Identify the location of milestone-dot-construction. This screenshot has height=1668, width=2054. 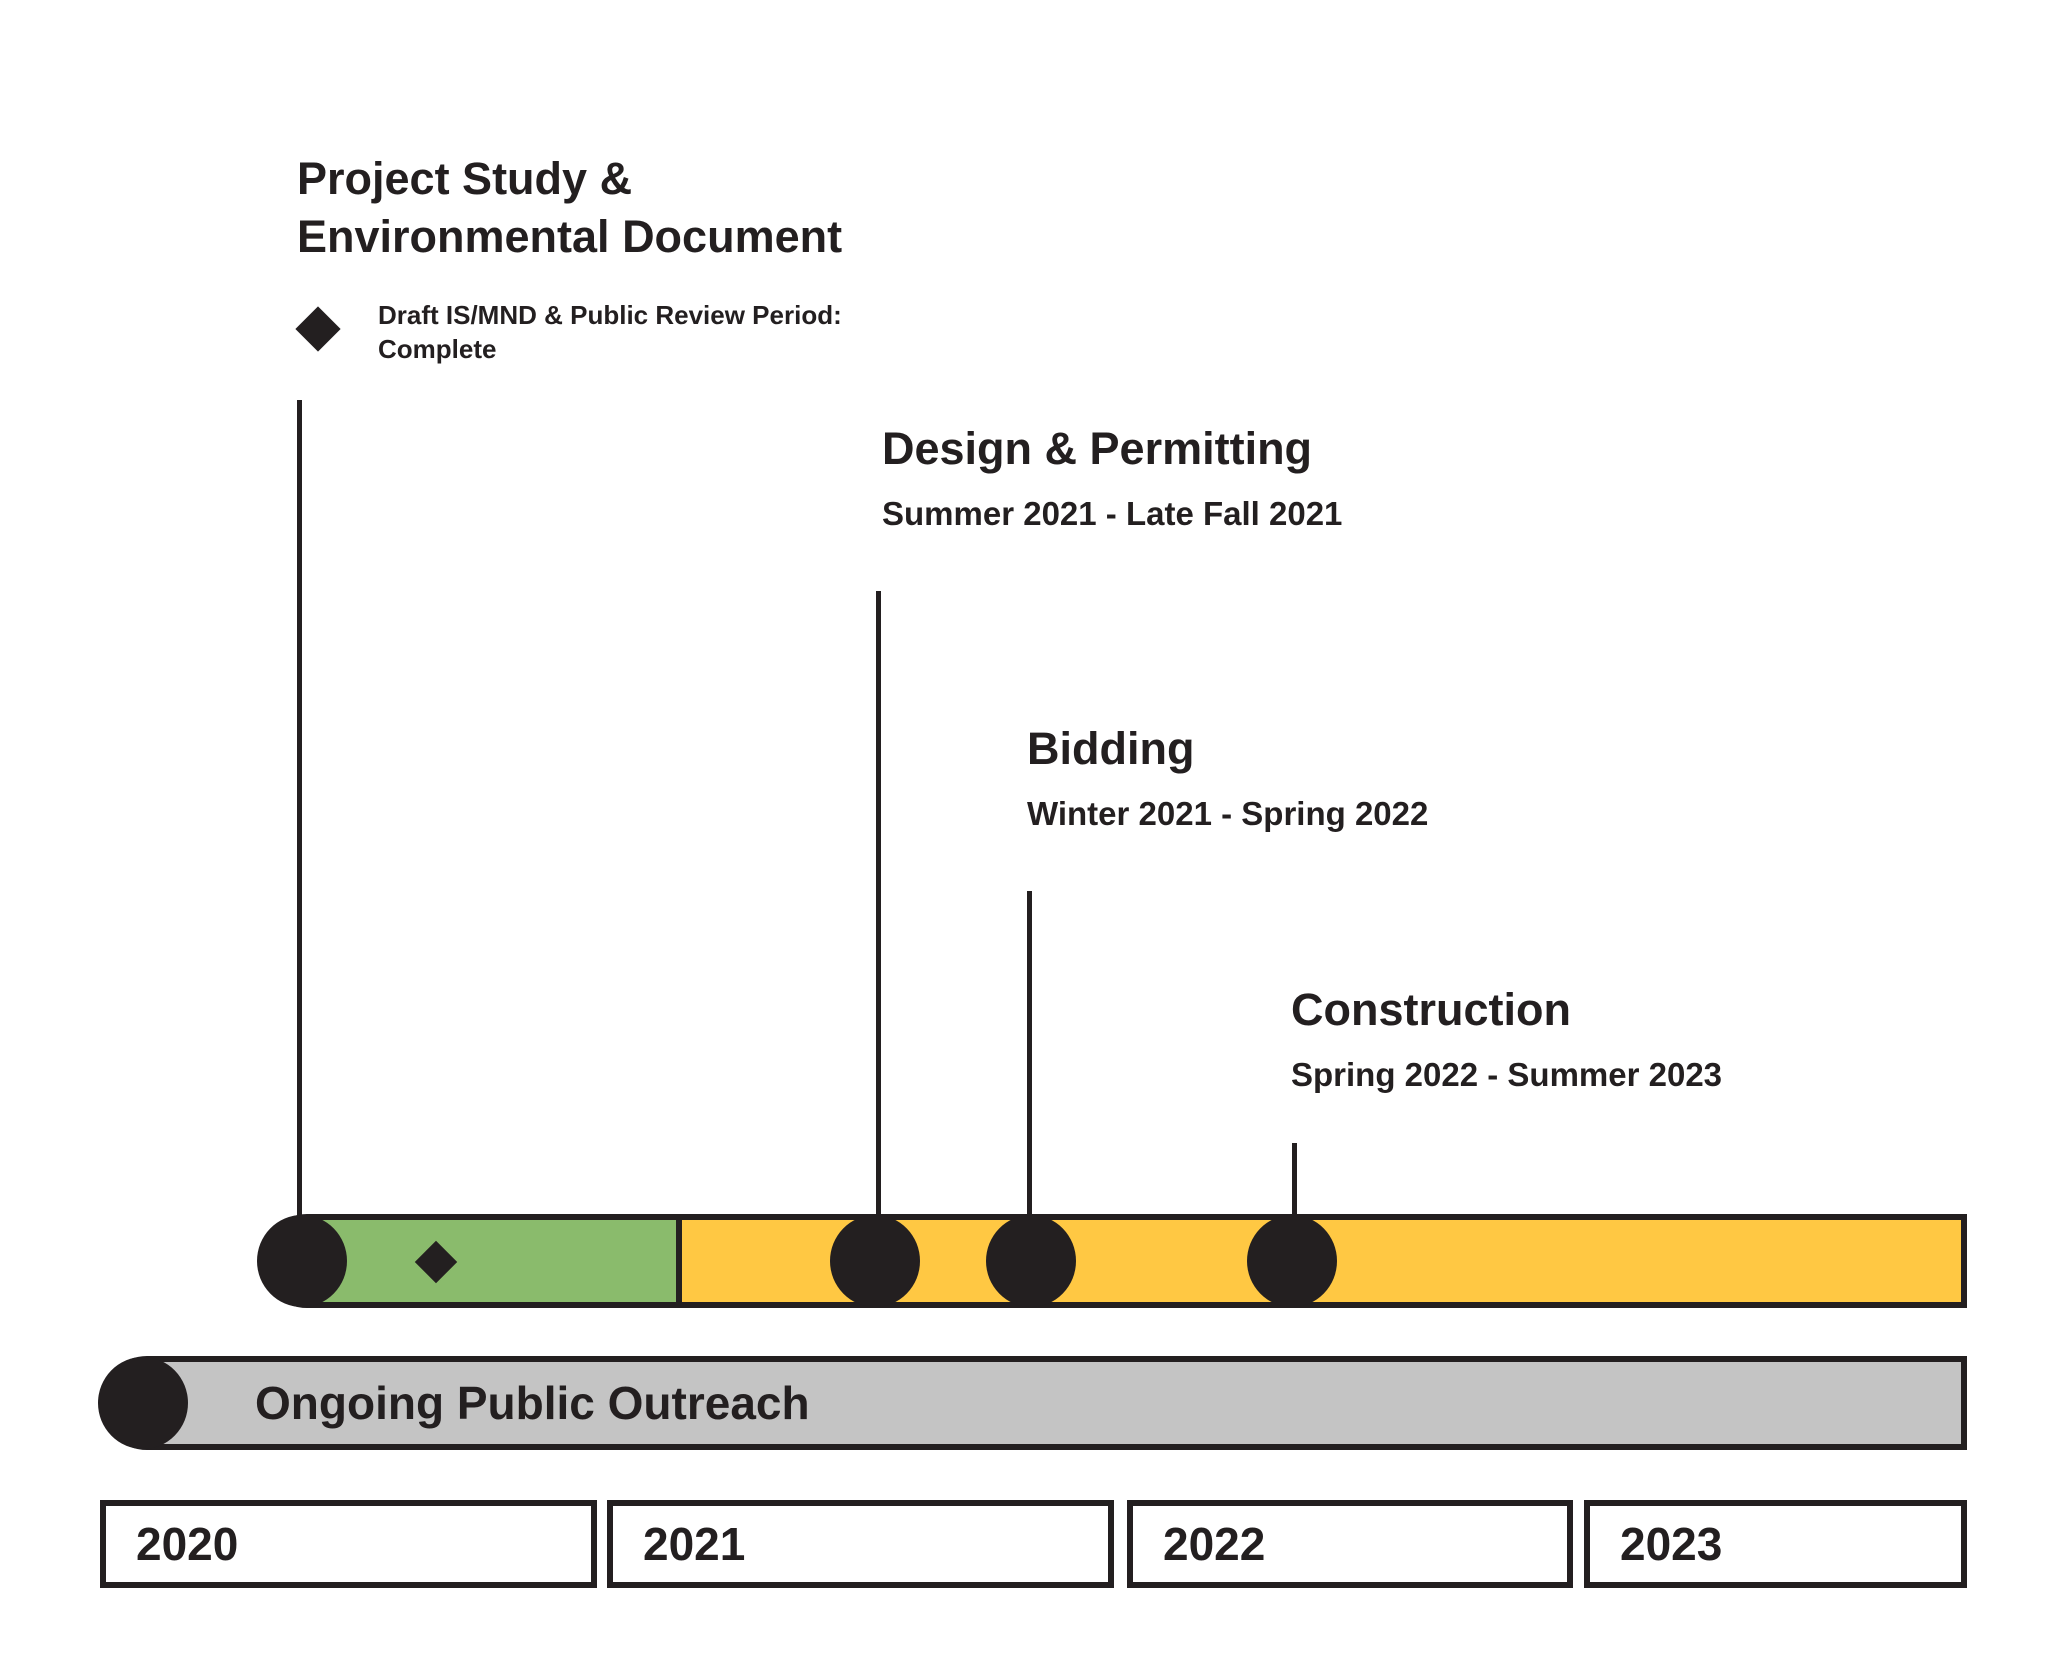
(1292, 1261).